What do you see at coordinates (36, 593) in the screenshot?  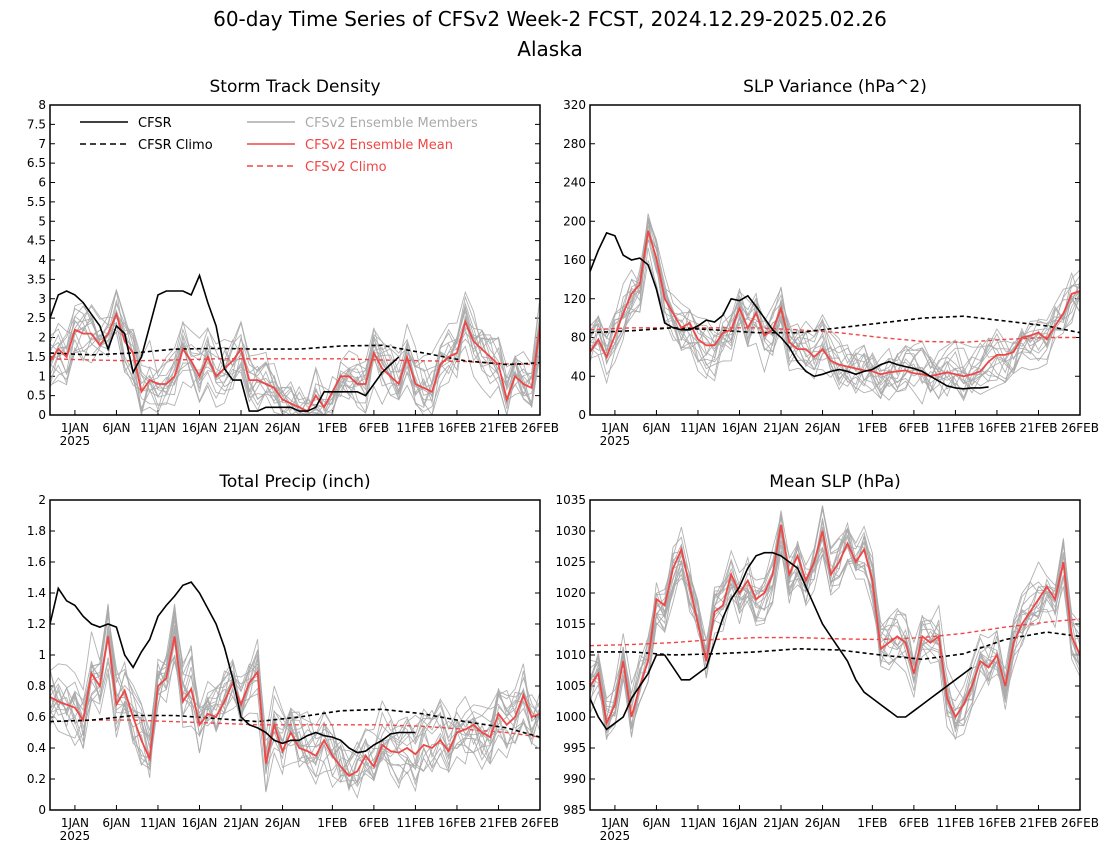 I see `y-tick-label: 1.4` at bounding box center [36, 593].